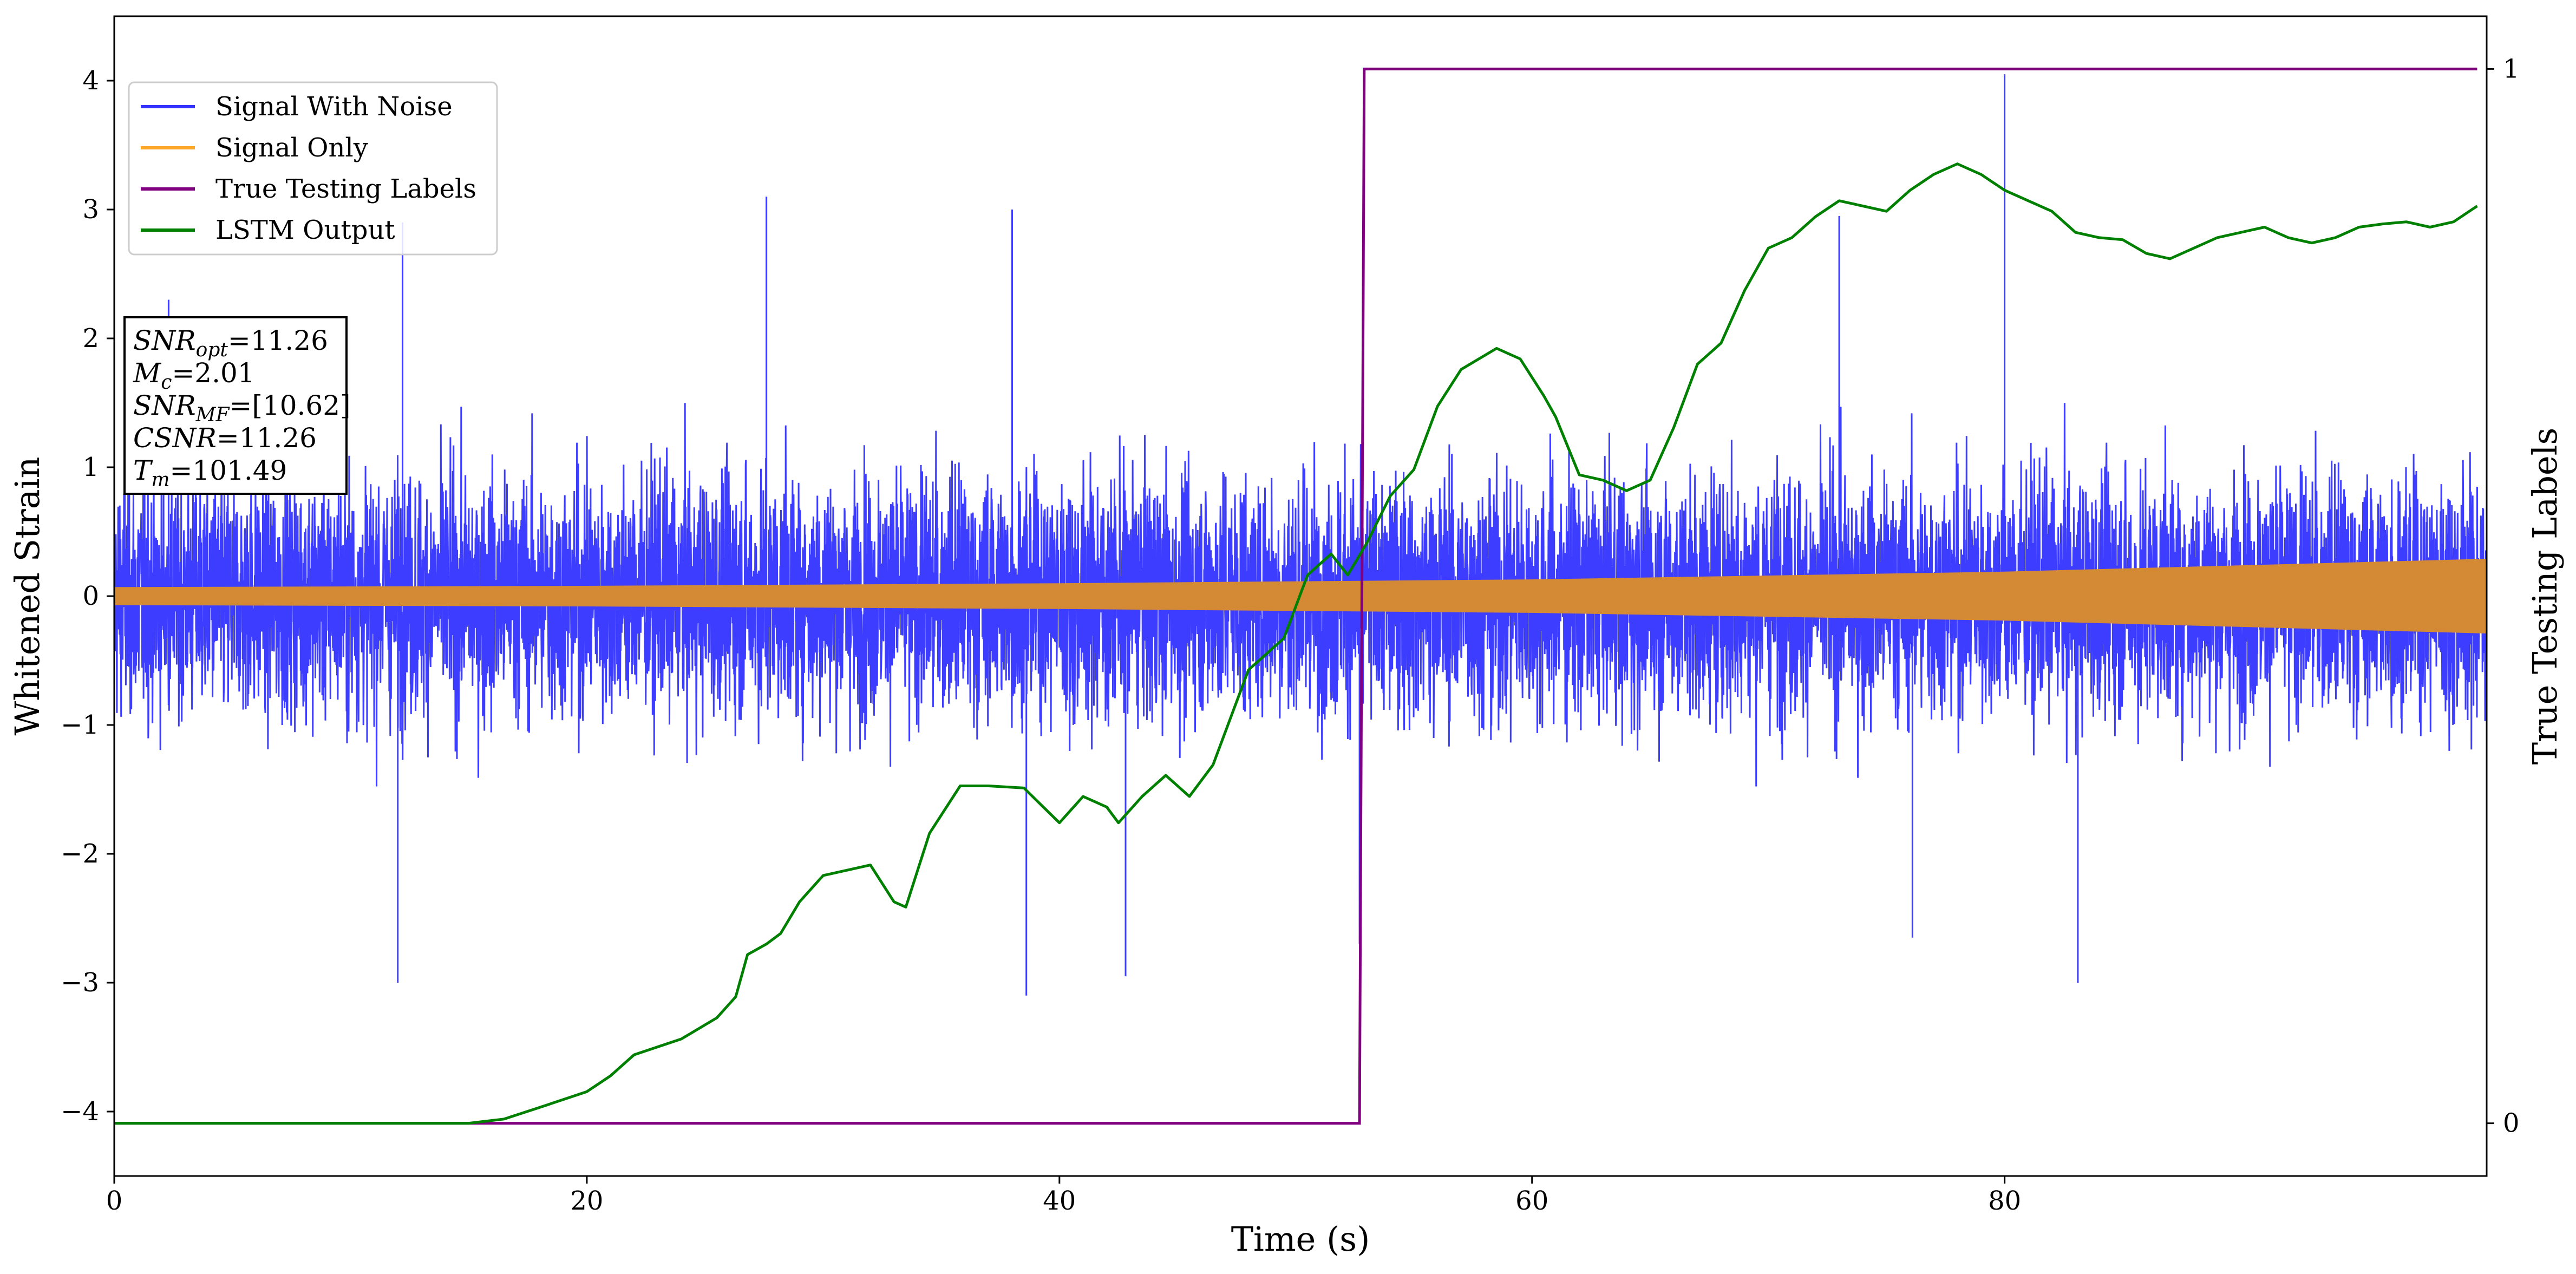 This screenshot has width=2576, height=1274. I want to click on legend-label: Signal With Noise, so click(334, 107).